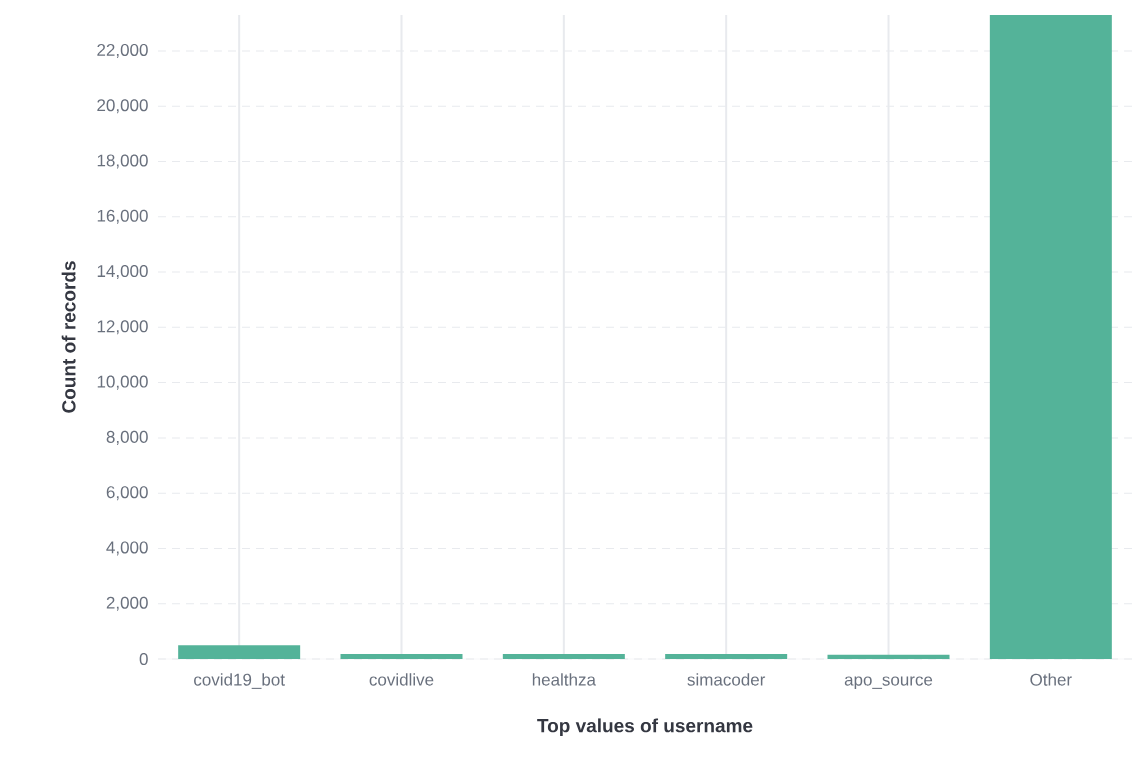 The width and height of the screenshot is (1139, 763). What do you see at coordinates (401, 679) in the screenshot?
I see `x-tick-label: covidlive` at bounding box center [401, 679].